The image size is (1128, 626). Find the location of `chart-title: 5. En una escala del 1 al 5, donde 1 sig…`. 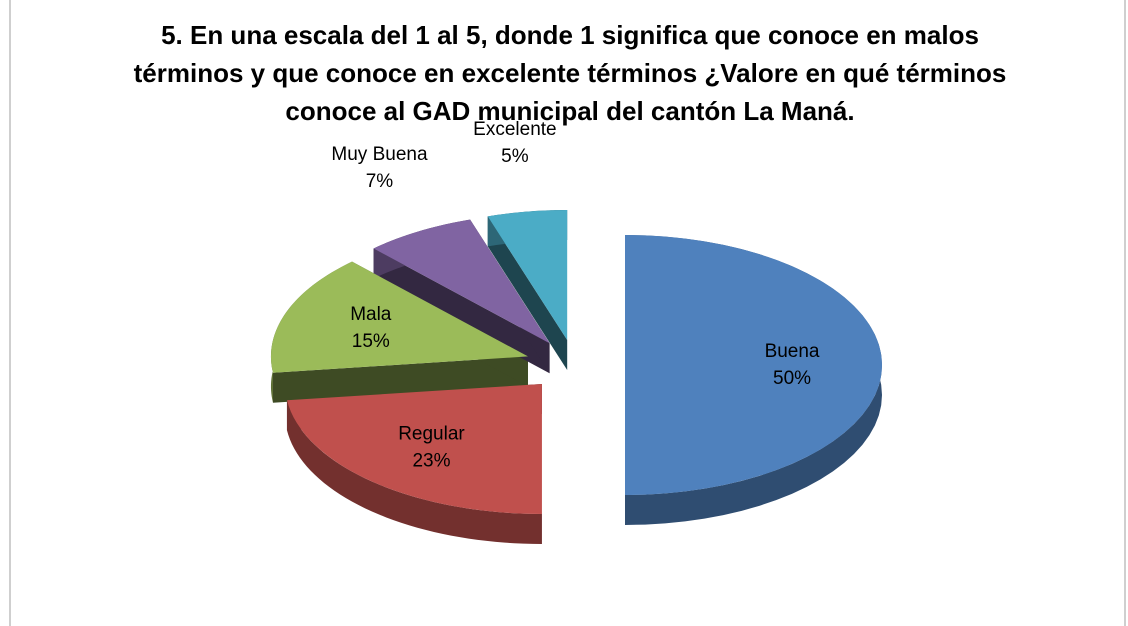

chart-title: 5. En una escala del 1 al 5, donde 1 sig… is located at coordinates (570, 73).